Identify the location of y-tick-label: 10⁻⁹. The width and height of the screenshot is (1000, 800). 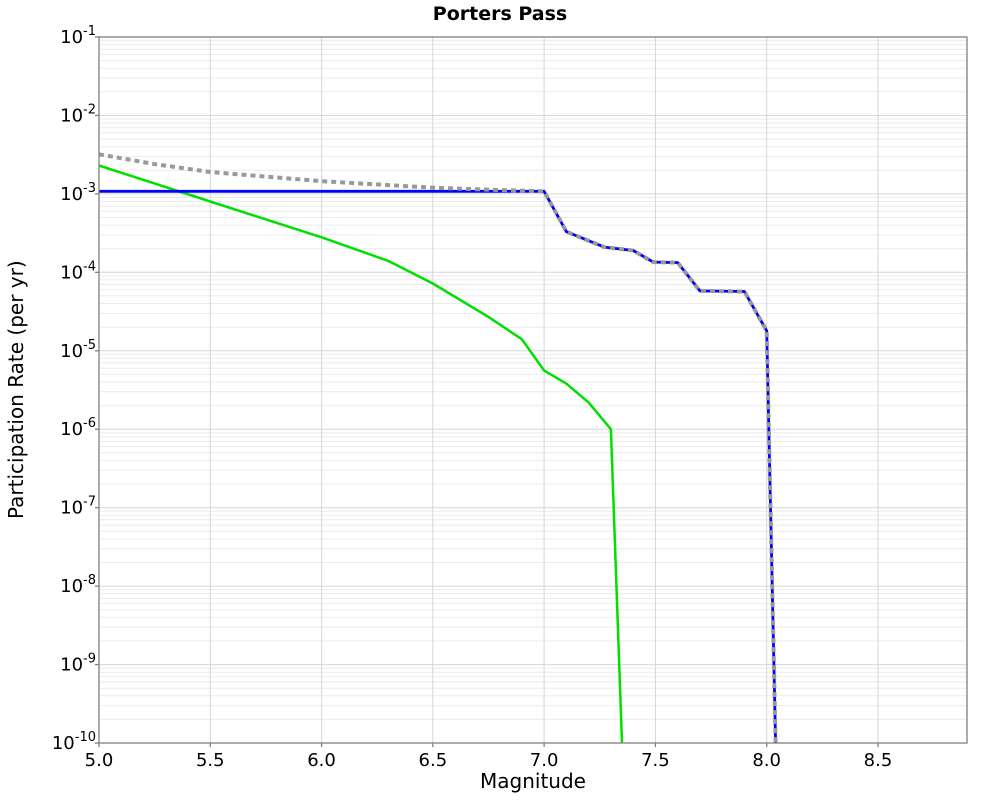
(78, 664).